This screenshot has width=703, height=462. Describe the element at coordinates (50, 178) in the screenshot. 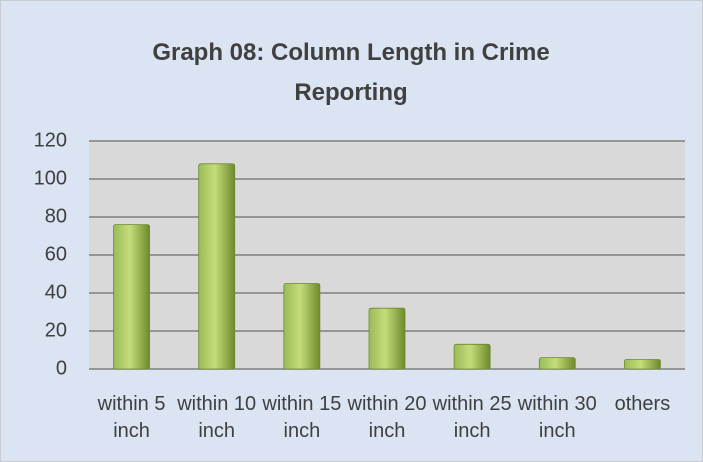

I see `y-tick-label: 100` at that location.